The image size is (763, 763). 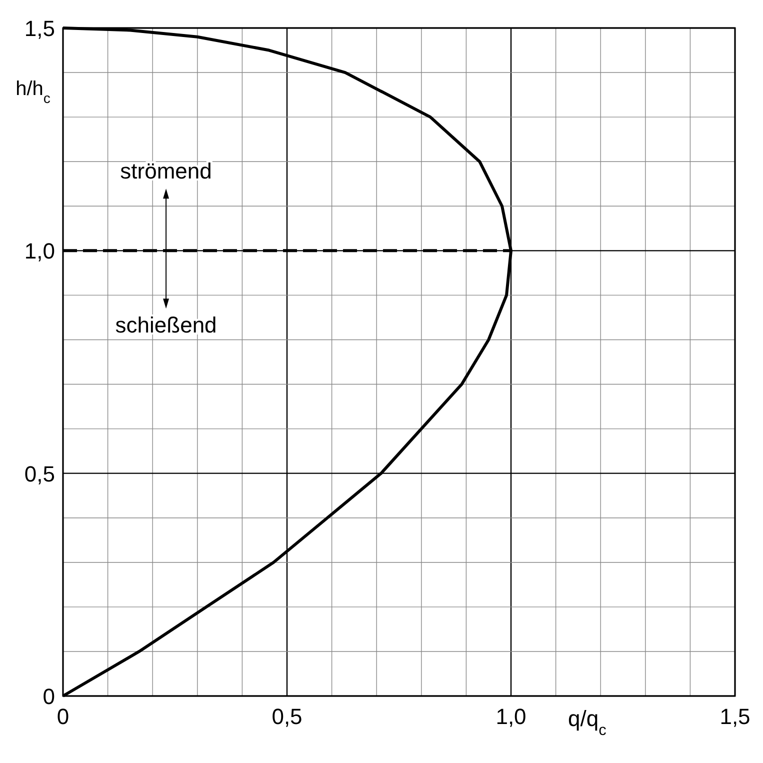 I want to click on x-tick-label: 0,5, so click(x=287, y=716).